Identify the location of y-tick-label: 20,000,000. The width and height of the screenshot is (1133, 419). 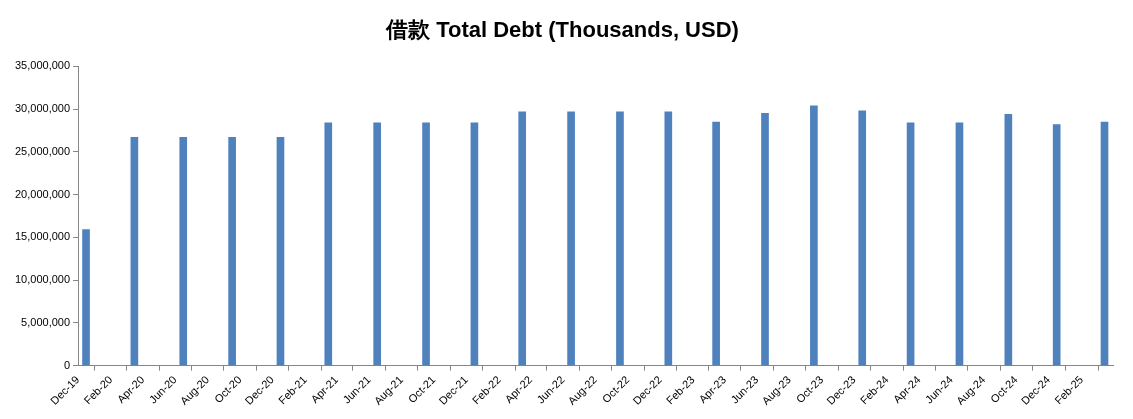
(42, 193).